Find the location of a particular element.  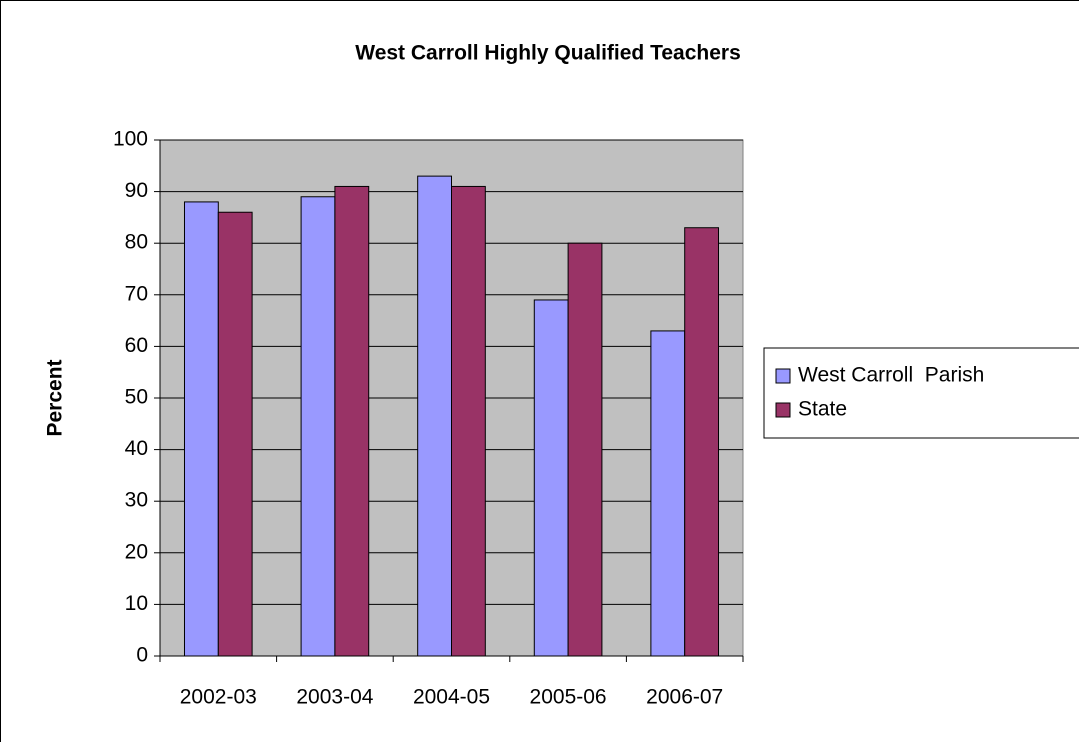

y-tick-label: 0 is located at coordinates (142, 655).